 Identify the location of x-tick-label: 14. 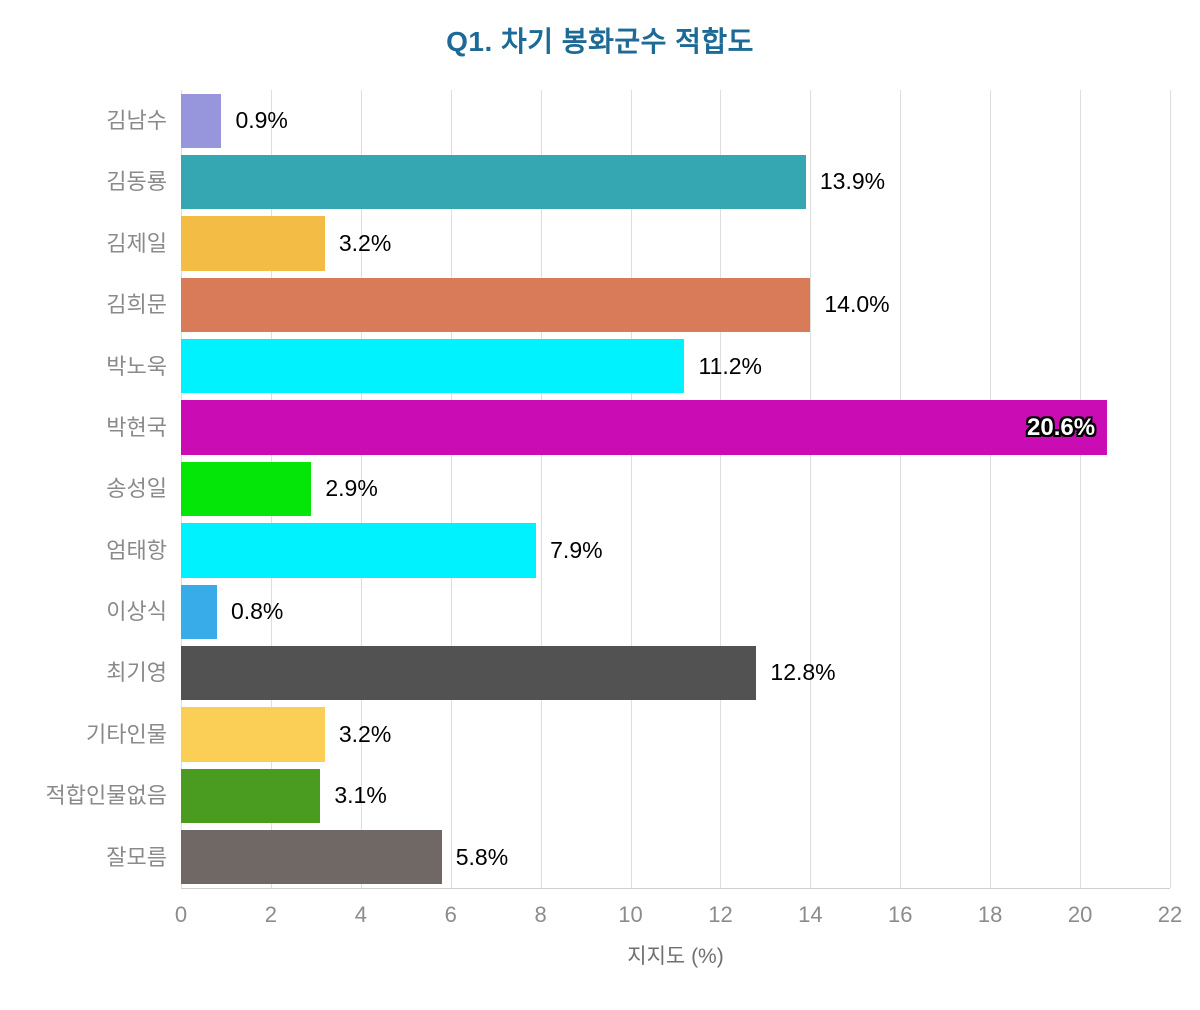
(810, 914).